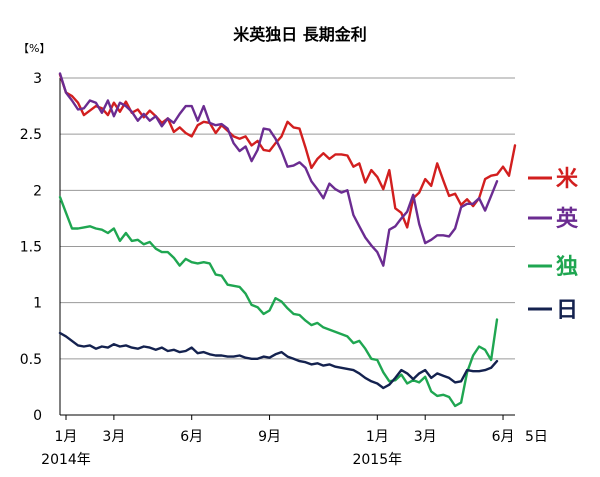 This screenshot has width=600, height=477. Describe the element at coordinates (66, 460) in the screenshot. I see `x-year-label-0: 2014年` at that location.